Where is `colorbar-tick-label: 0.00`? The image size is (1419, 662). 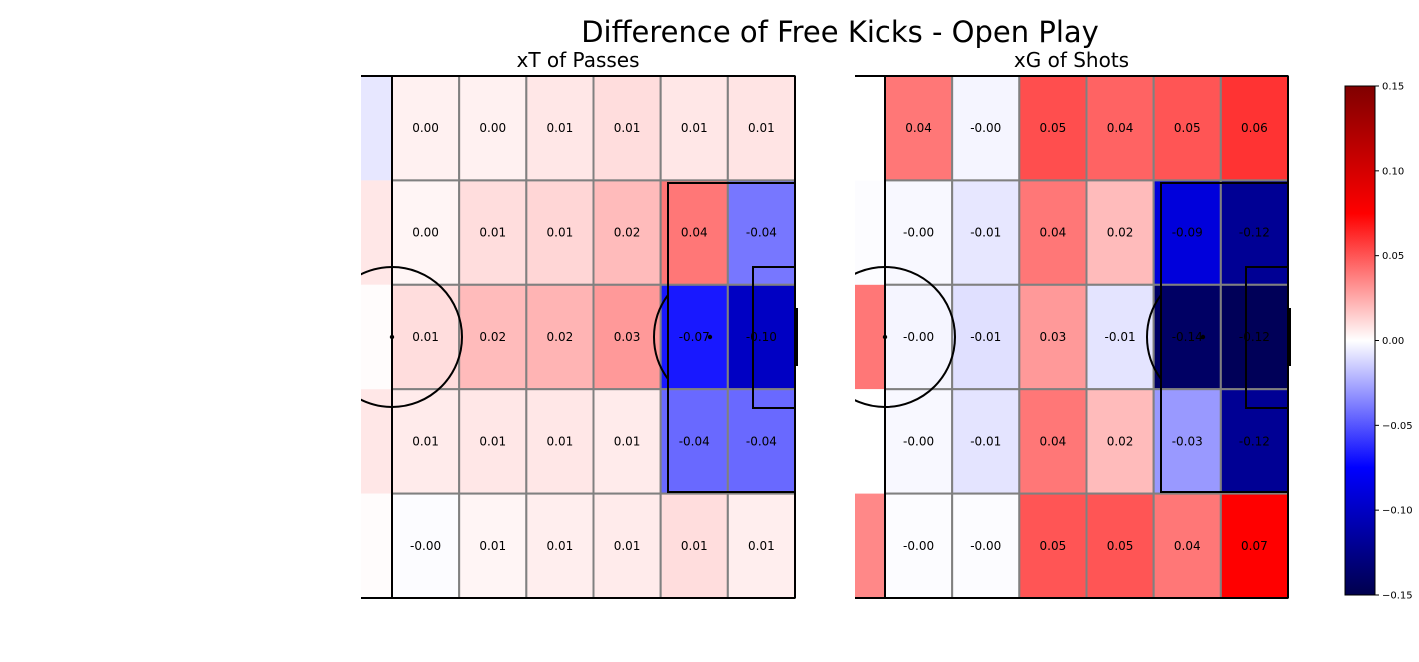 colorbar-tick-label: 0.00 is located at coordinates (1393, 341).